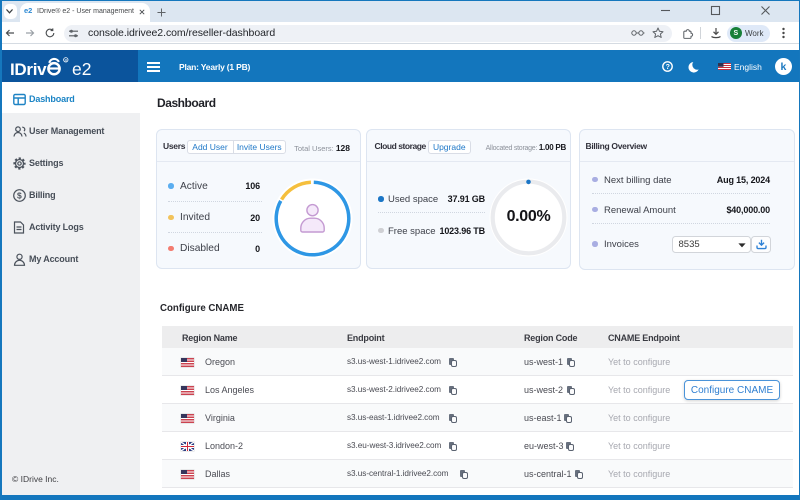 The height and width of the screenshot is (500, 800). Describe the element at coordinates (28, 69) in the screenshot. I see `svg-text: IDriv` at that location.